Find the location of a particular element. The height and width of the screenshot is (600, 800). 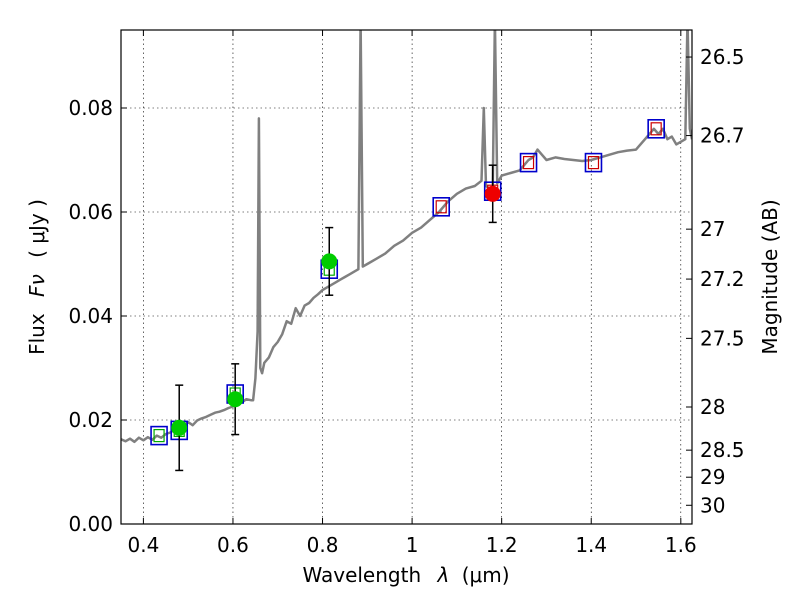

x-tick-label: 0.6 is located at coordinates (233, 545).